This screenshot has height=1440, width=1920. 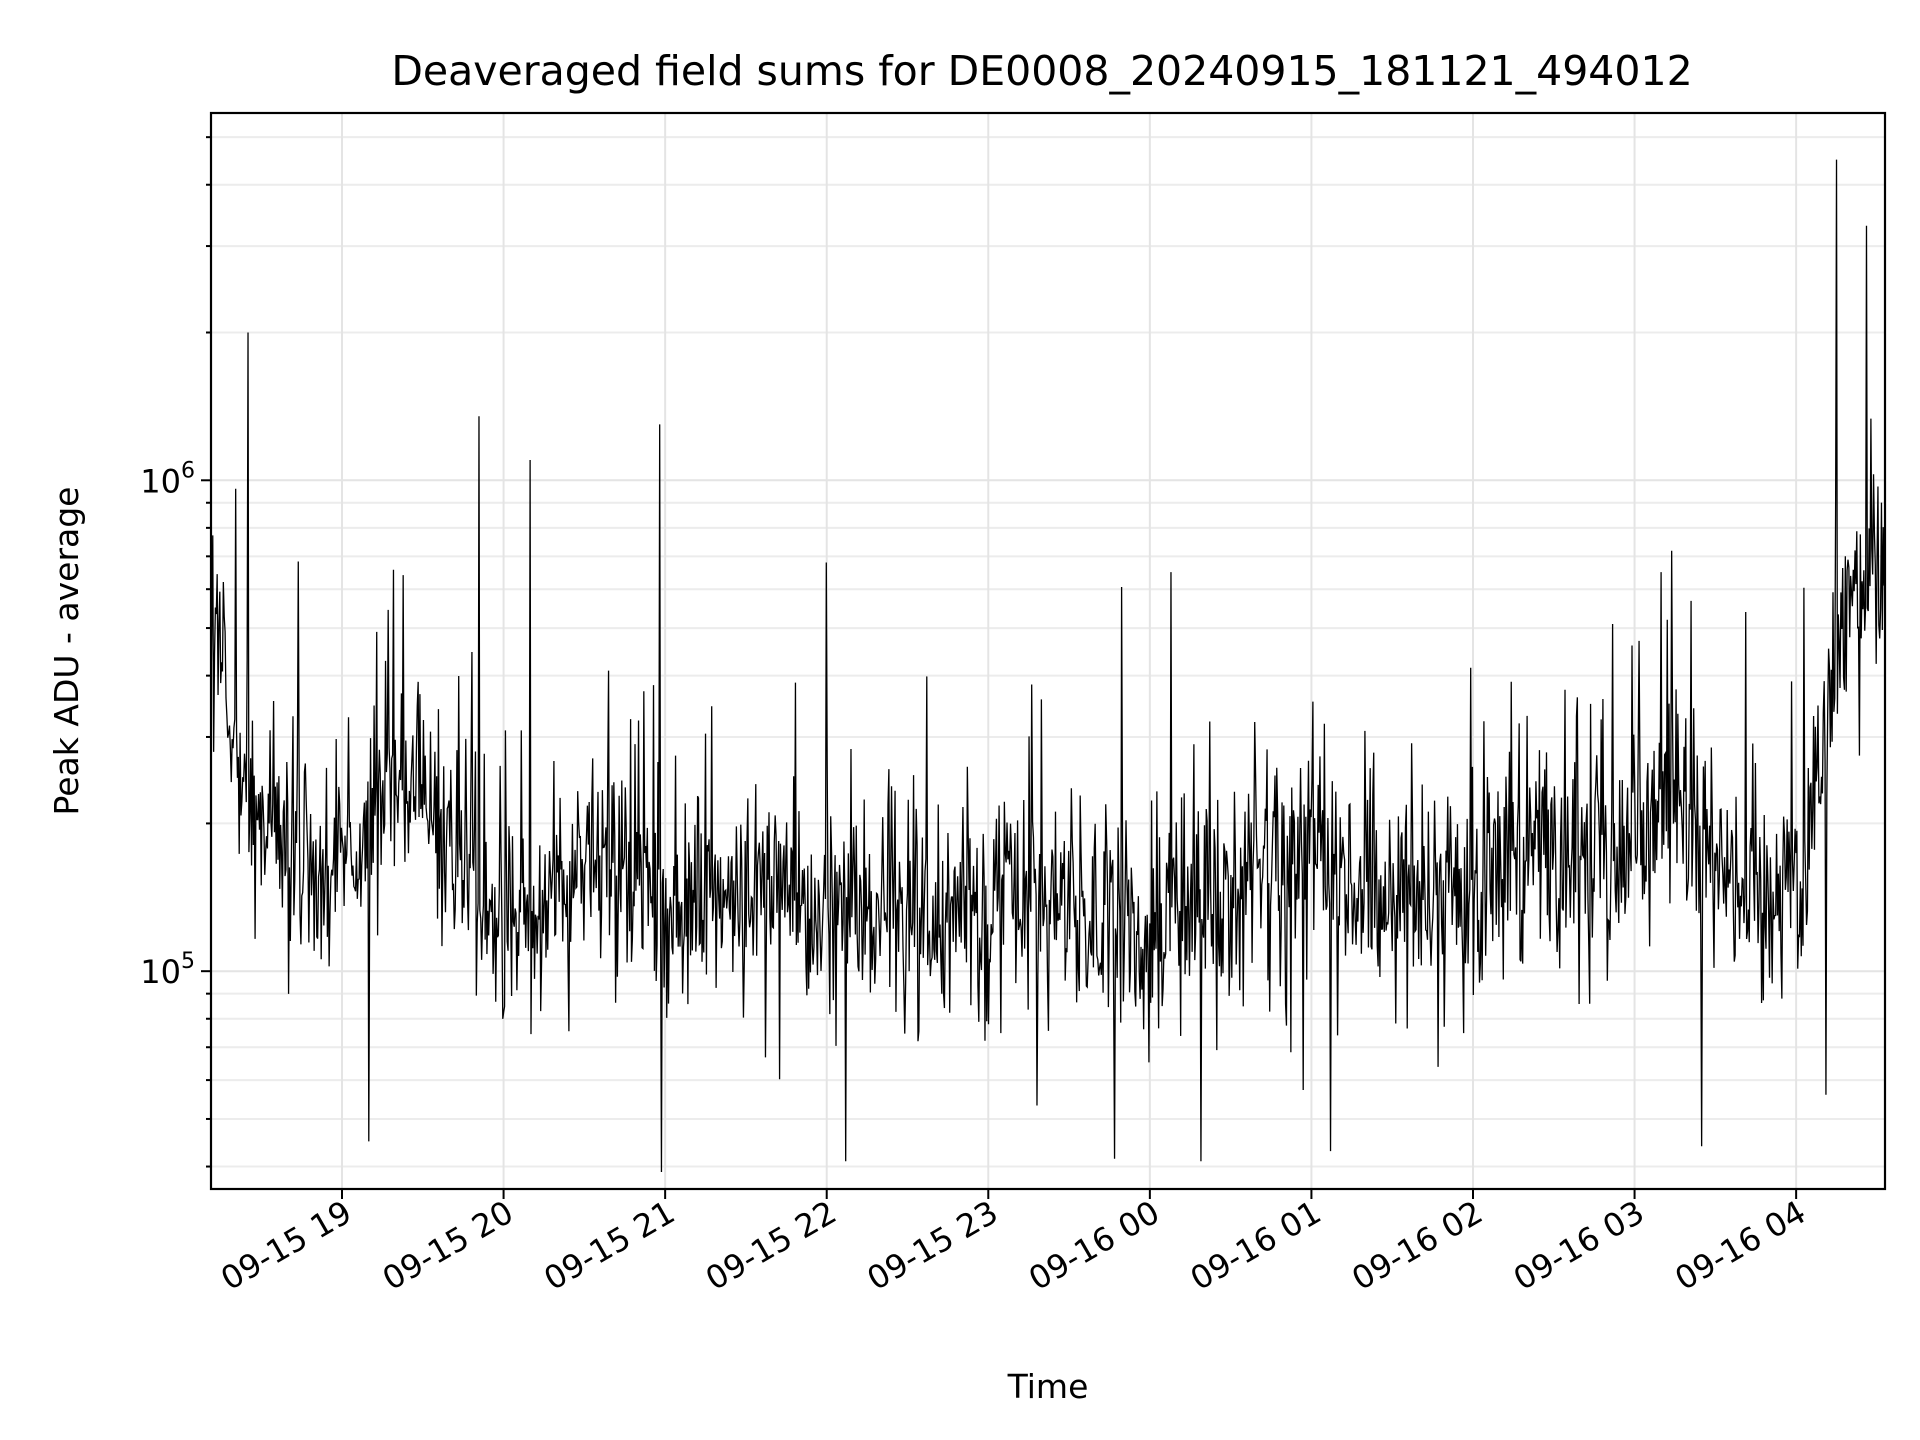 What do you see at coordinates (188, 470) in the screenshot?
I see `y-tick-exponent: 6` at bounding box center [188, 470].